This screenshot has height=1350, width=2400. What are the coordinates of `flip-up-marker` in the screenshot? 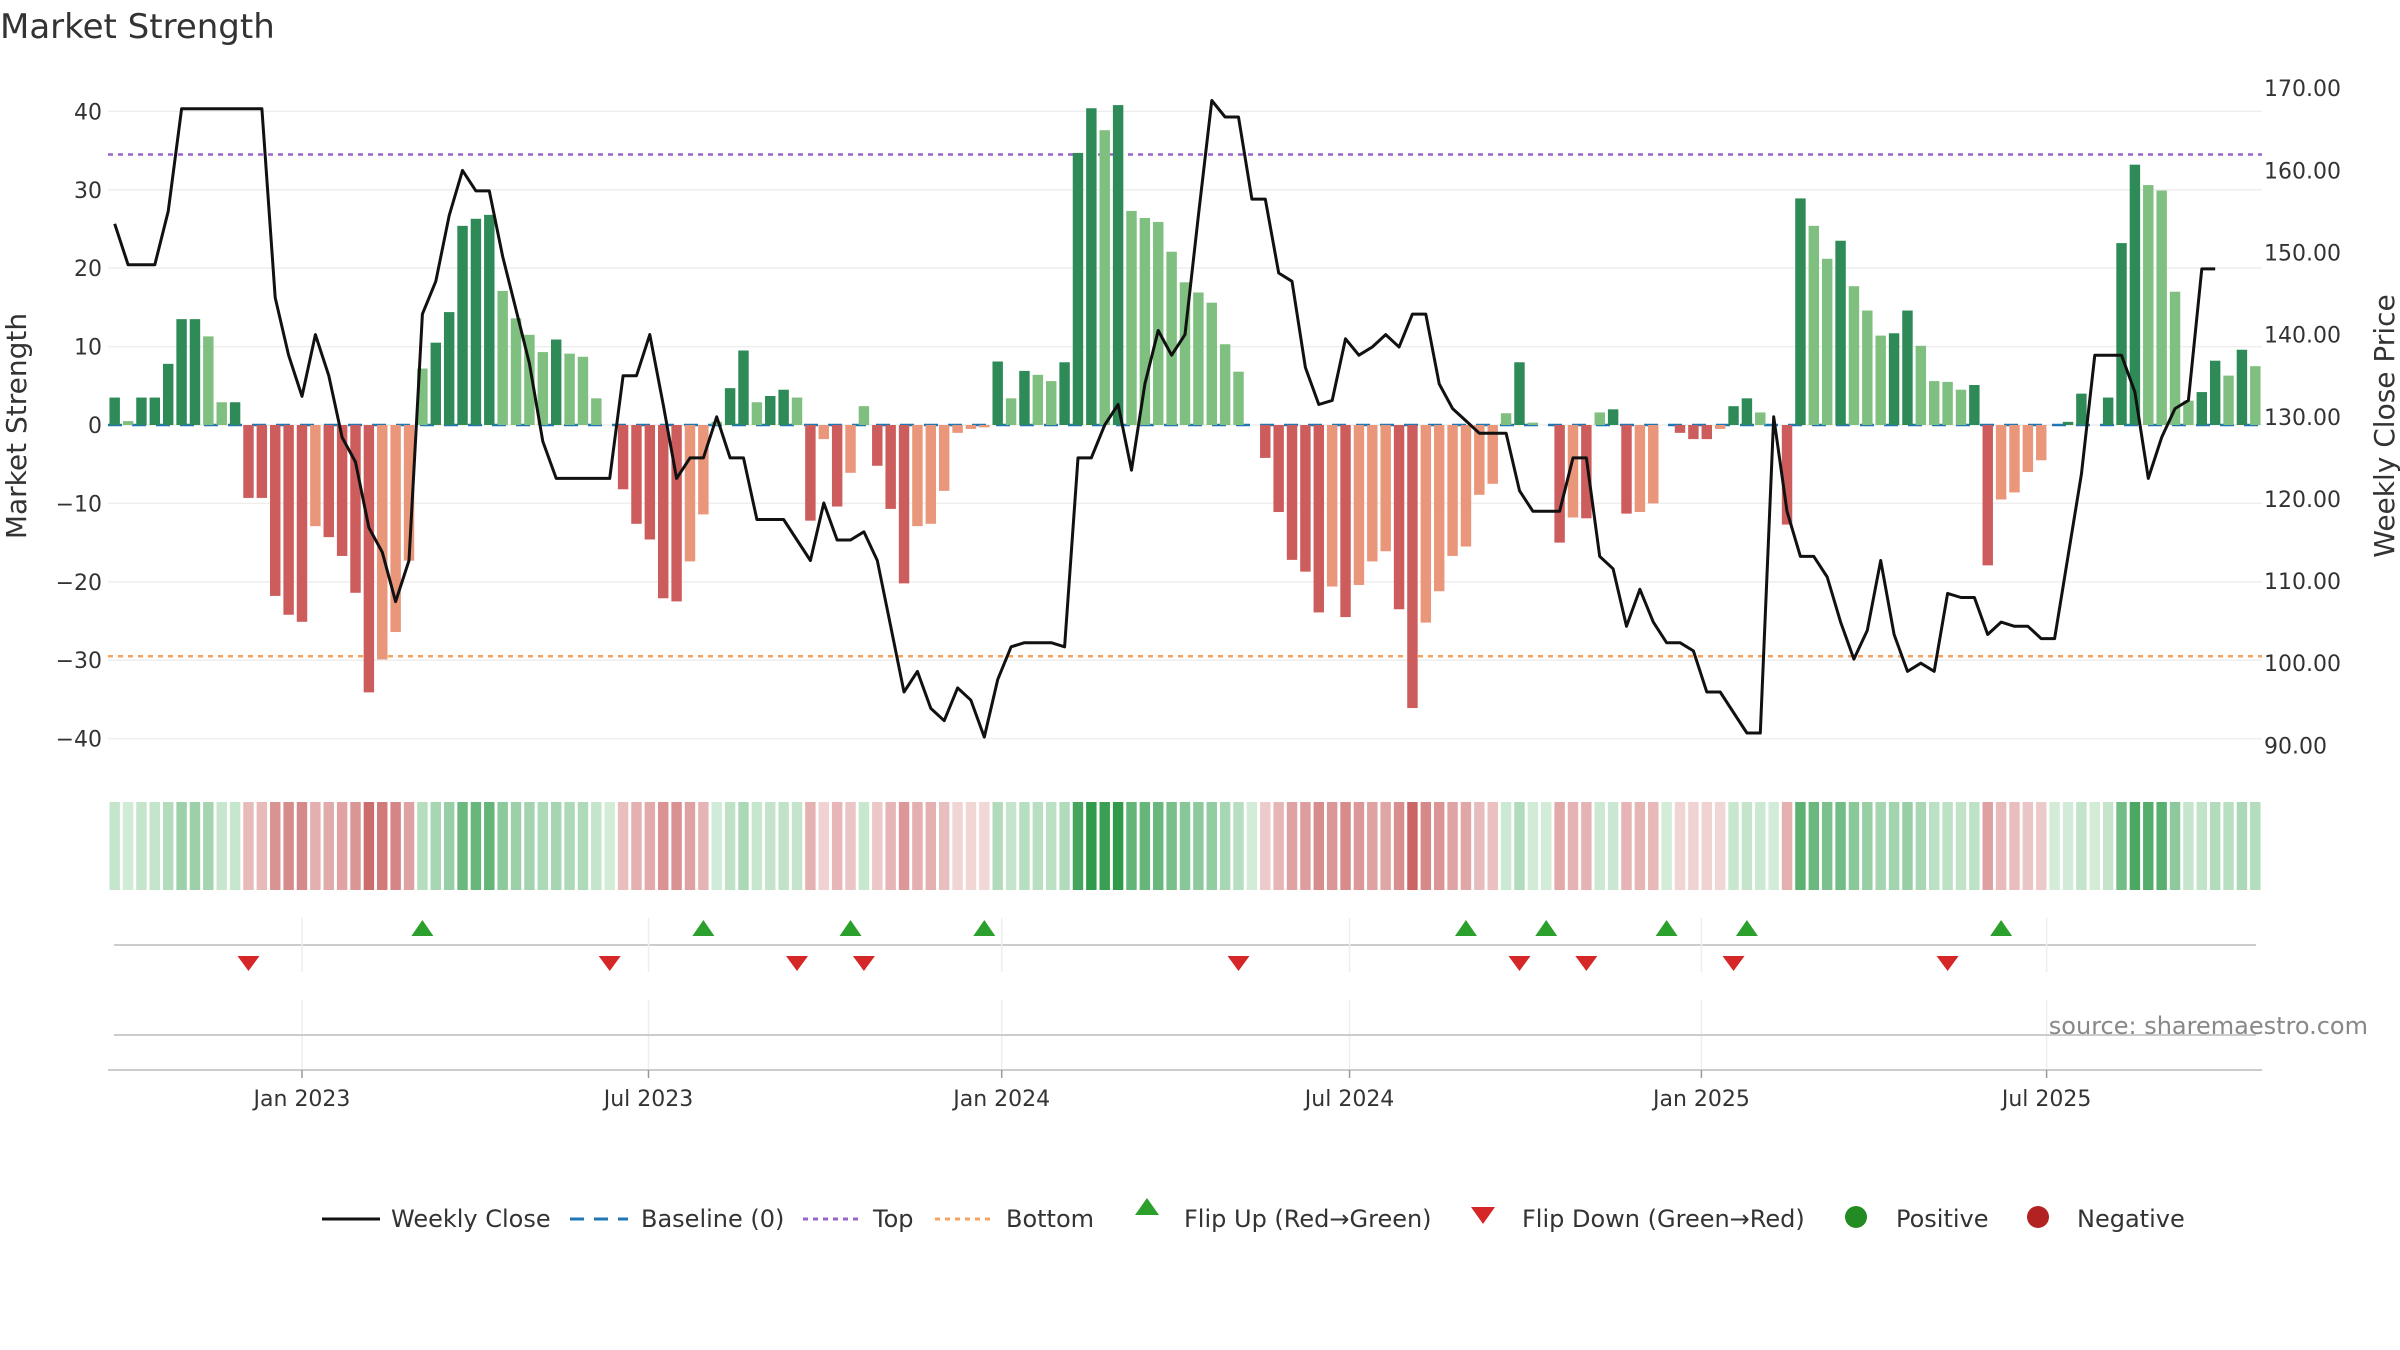 It's located at (2001, 928).